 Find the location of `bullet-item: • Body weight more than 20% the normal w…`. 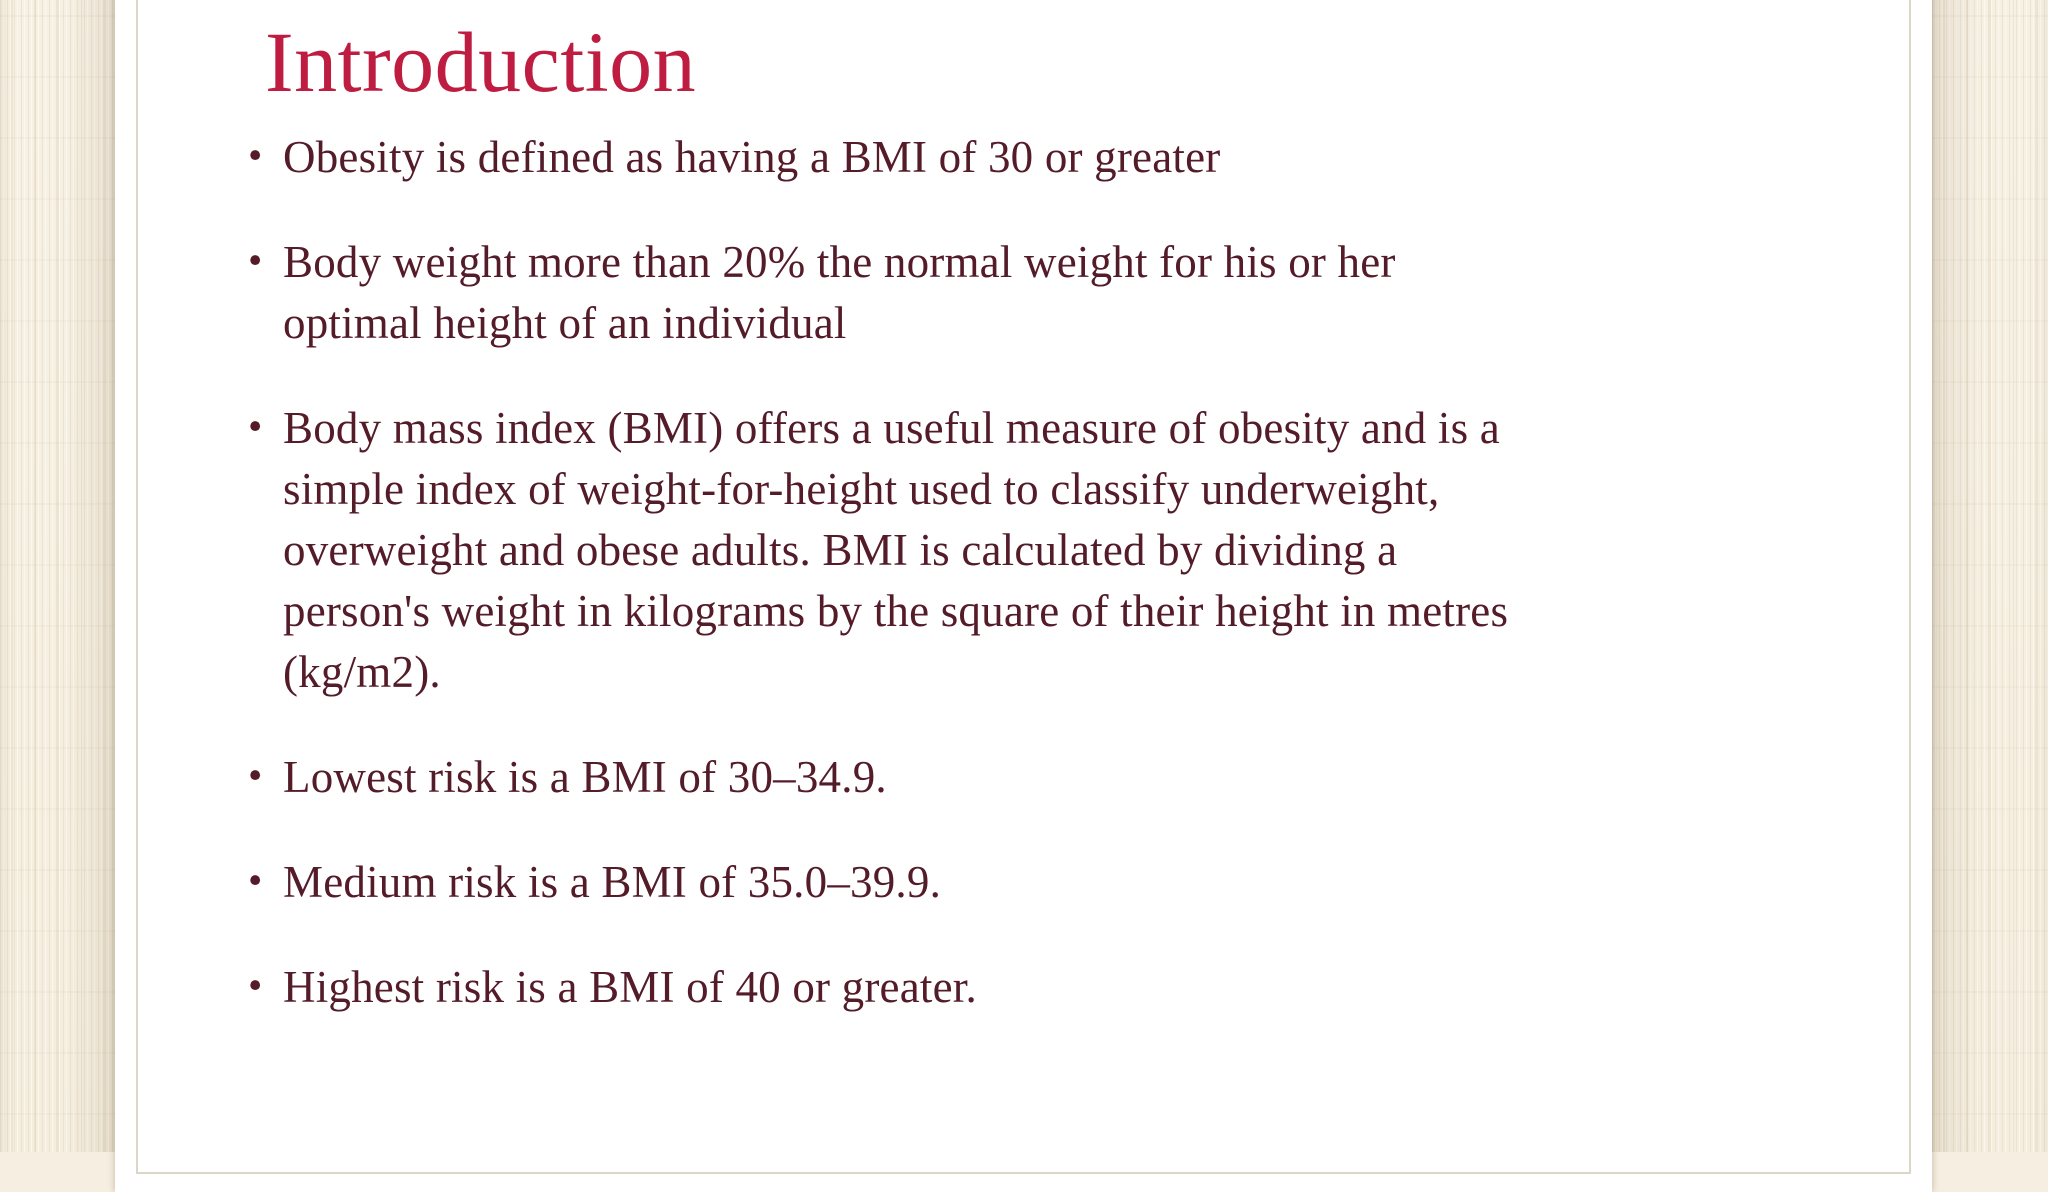

bullet-item: • Body weight more than 20% the normal w… is located at coordinates (1038, 293).